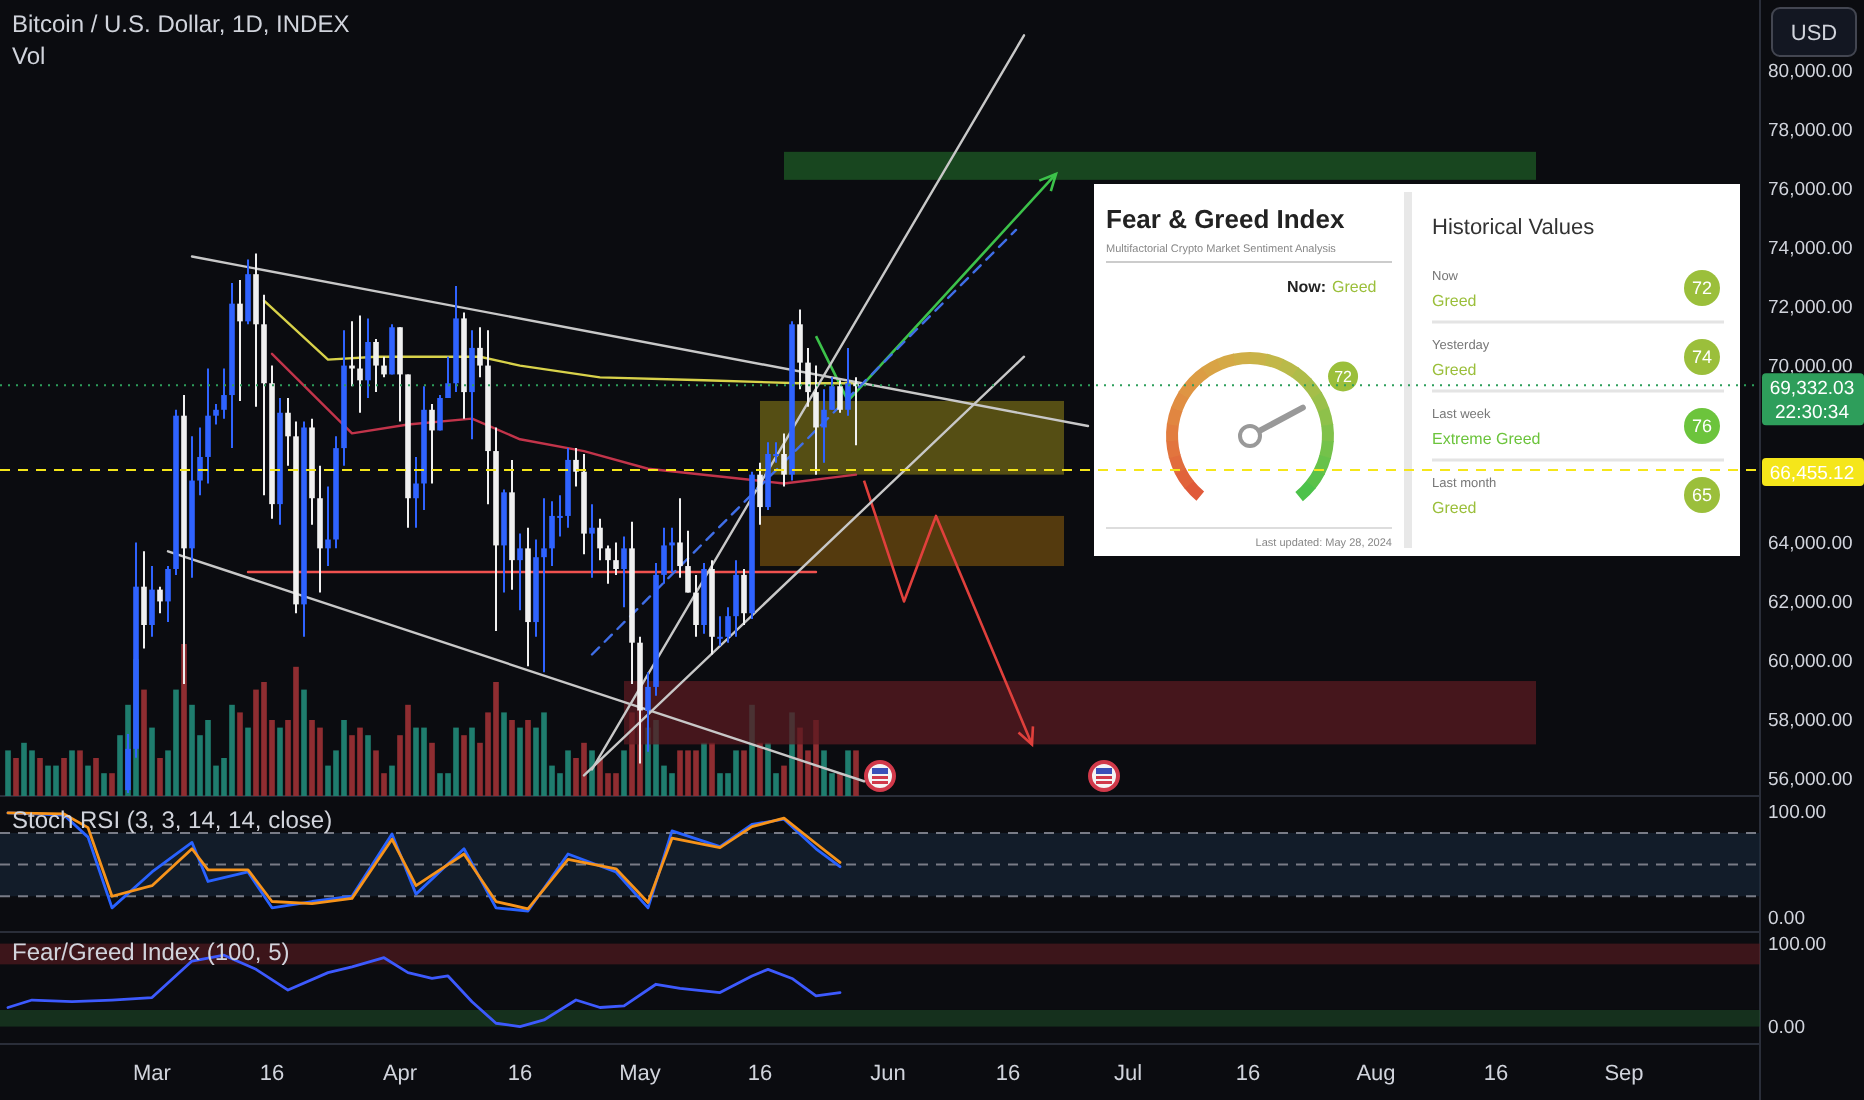  Describe the element at coordinates (1514, 228) in the screenshot. I see `annotation: Historical Values` at that location.